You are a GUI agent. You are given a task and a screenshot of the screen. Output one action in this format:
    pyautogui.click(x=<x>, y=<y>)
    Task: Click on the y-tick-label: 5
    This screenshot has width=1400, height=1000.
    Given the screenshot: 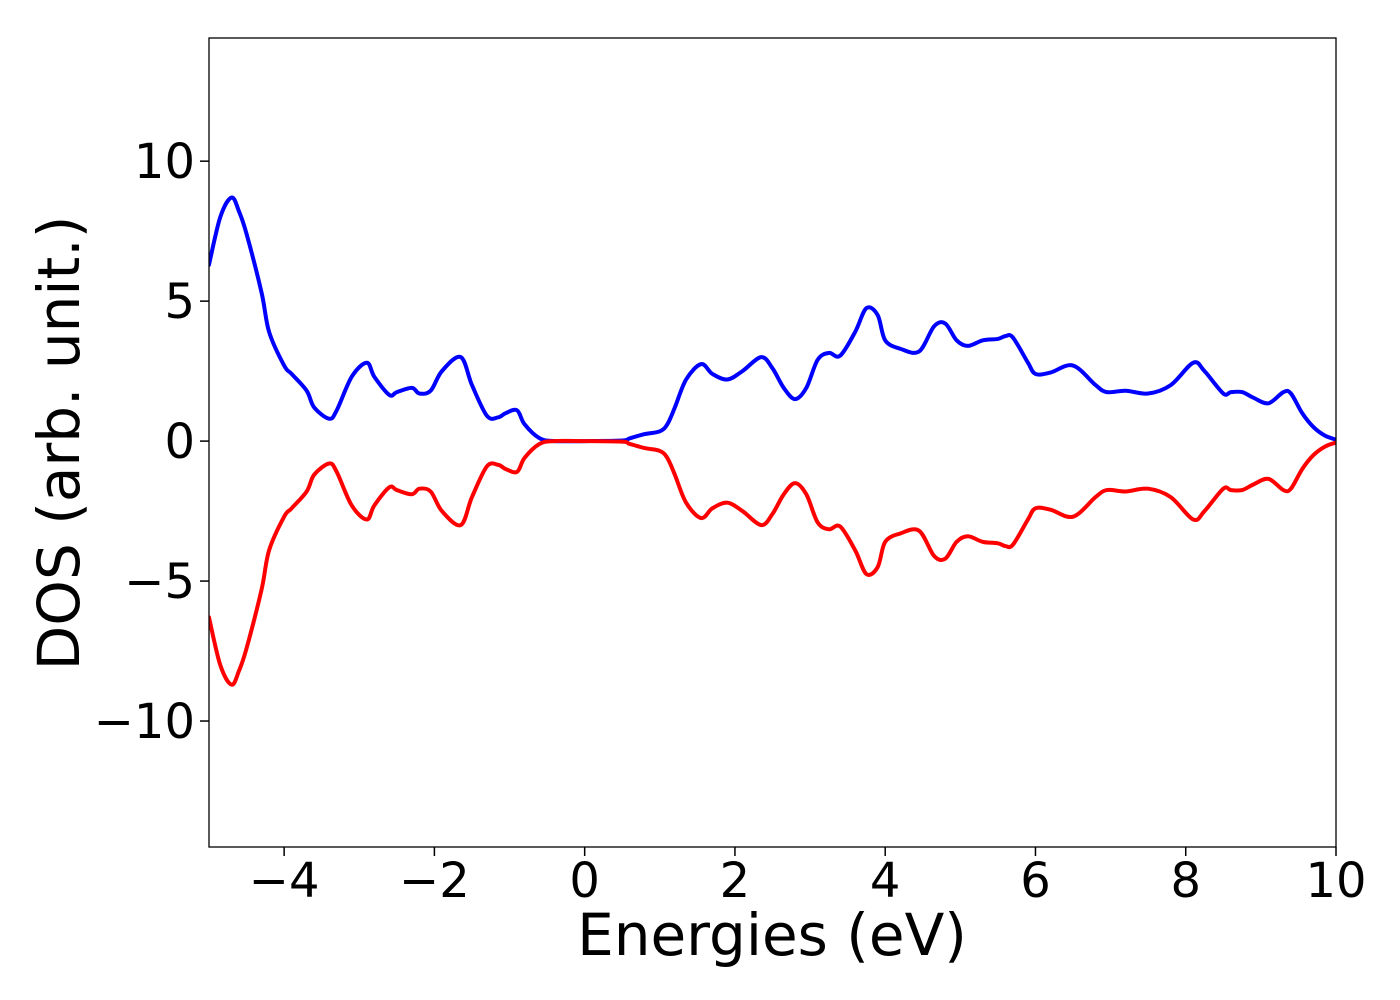 What is the action you would take?
    pyautogui.click(x=179, y=302)
    